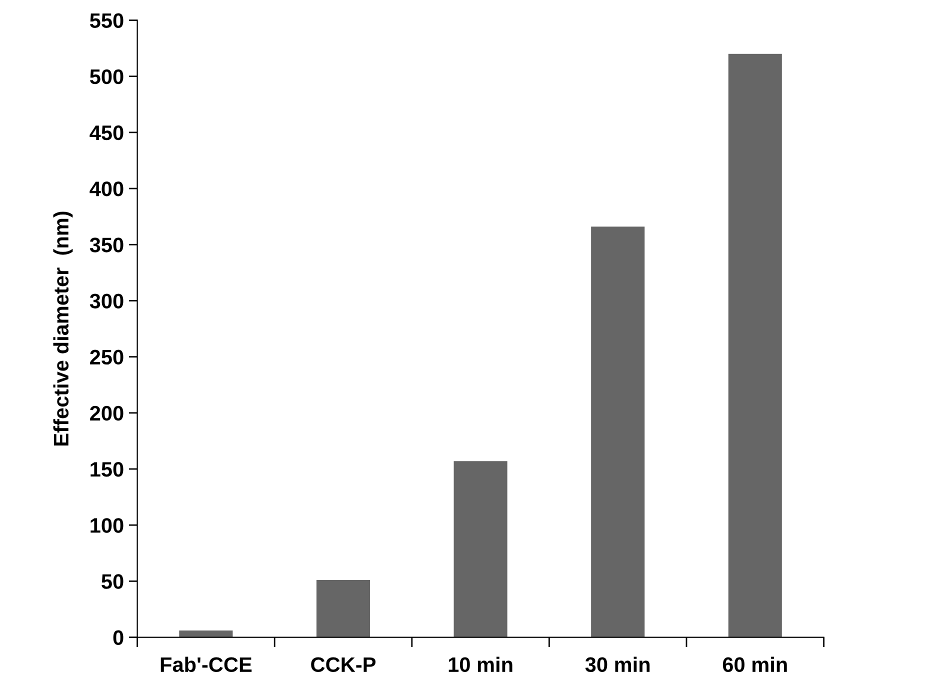 The height and width of the screenshot is (698, 934). What do you see at coordinates (107, 132) in the screenshot?
I see `y-tick-label: 450` at bounding box center [107, 132].